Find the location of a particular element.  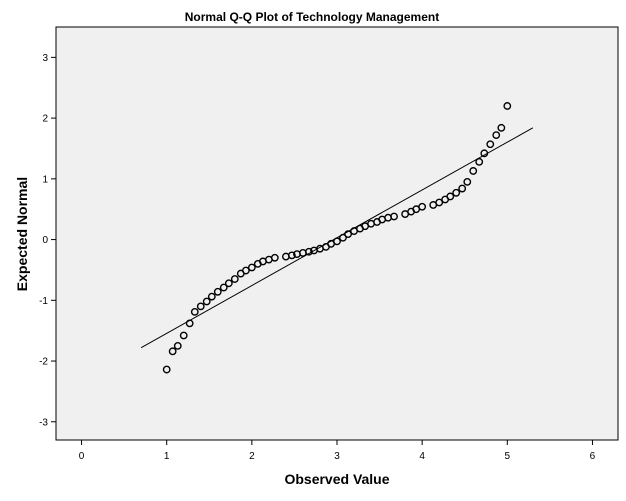

x-tick-label: 5 is located at coordinates (508, 456).